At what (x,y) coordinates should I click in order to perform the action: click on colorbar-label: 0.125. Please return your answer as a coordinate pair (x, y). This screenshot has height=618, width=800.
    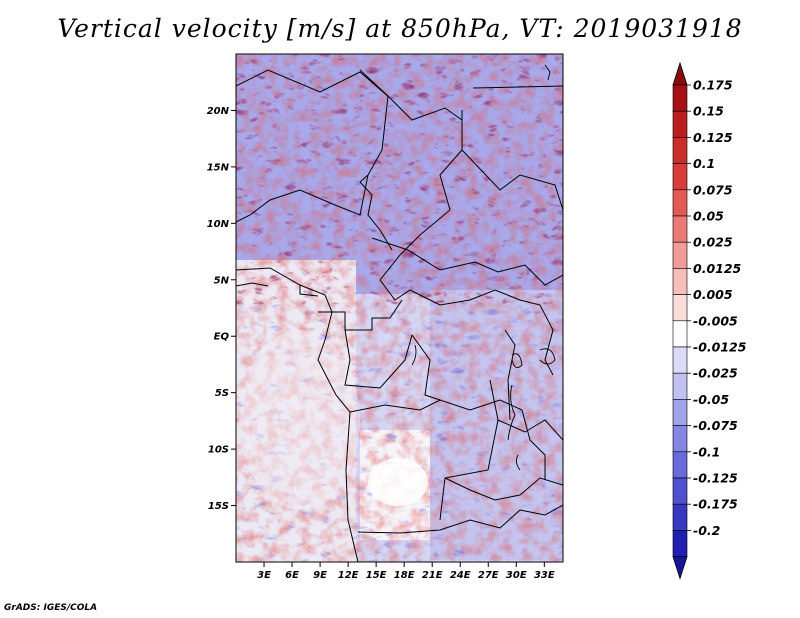
    Looking at the image, I should click on (713, 137).